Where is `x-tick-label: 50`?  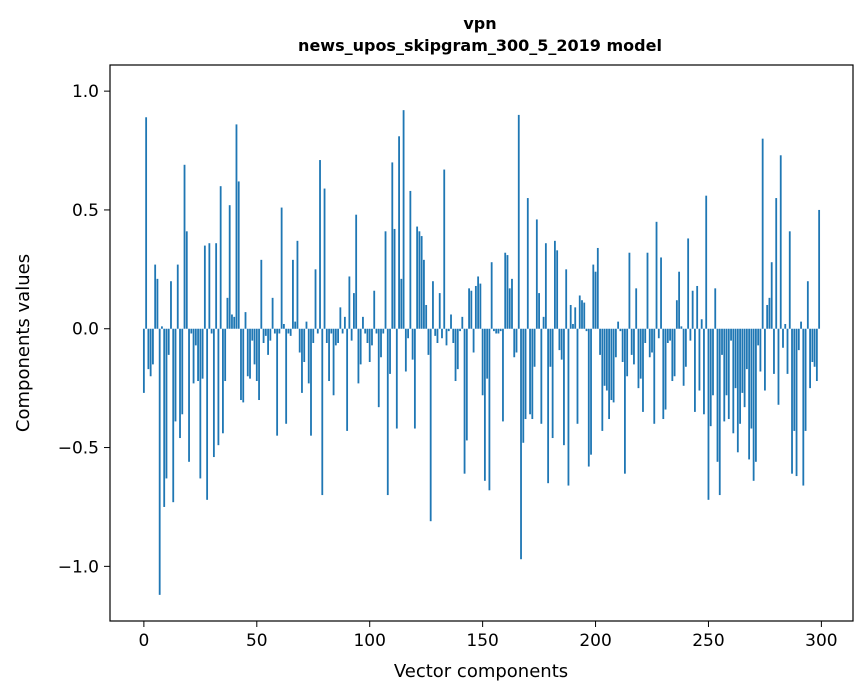 x-tick-label: 50 is located at coordinates (257, 641).